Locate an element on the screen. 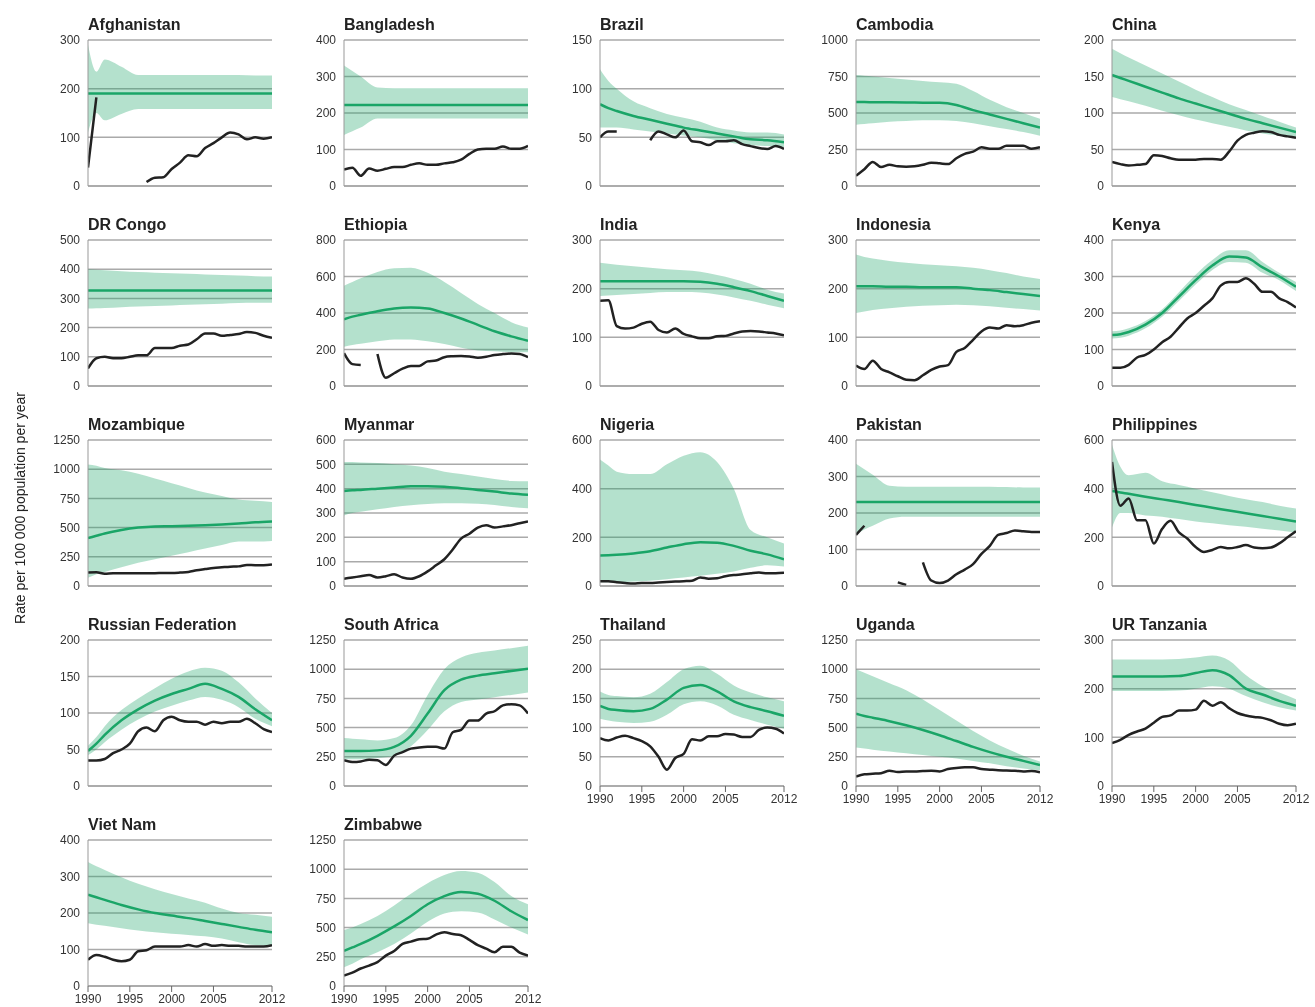  x-tick-label: 1995 is located at coordinates (1154, 798).